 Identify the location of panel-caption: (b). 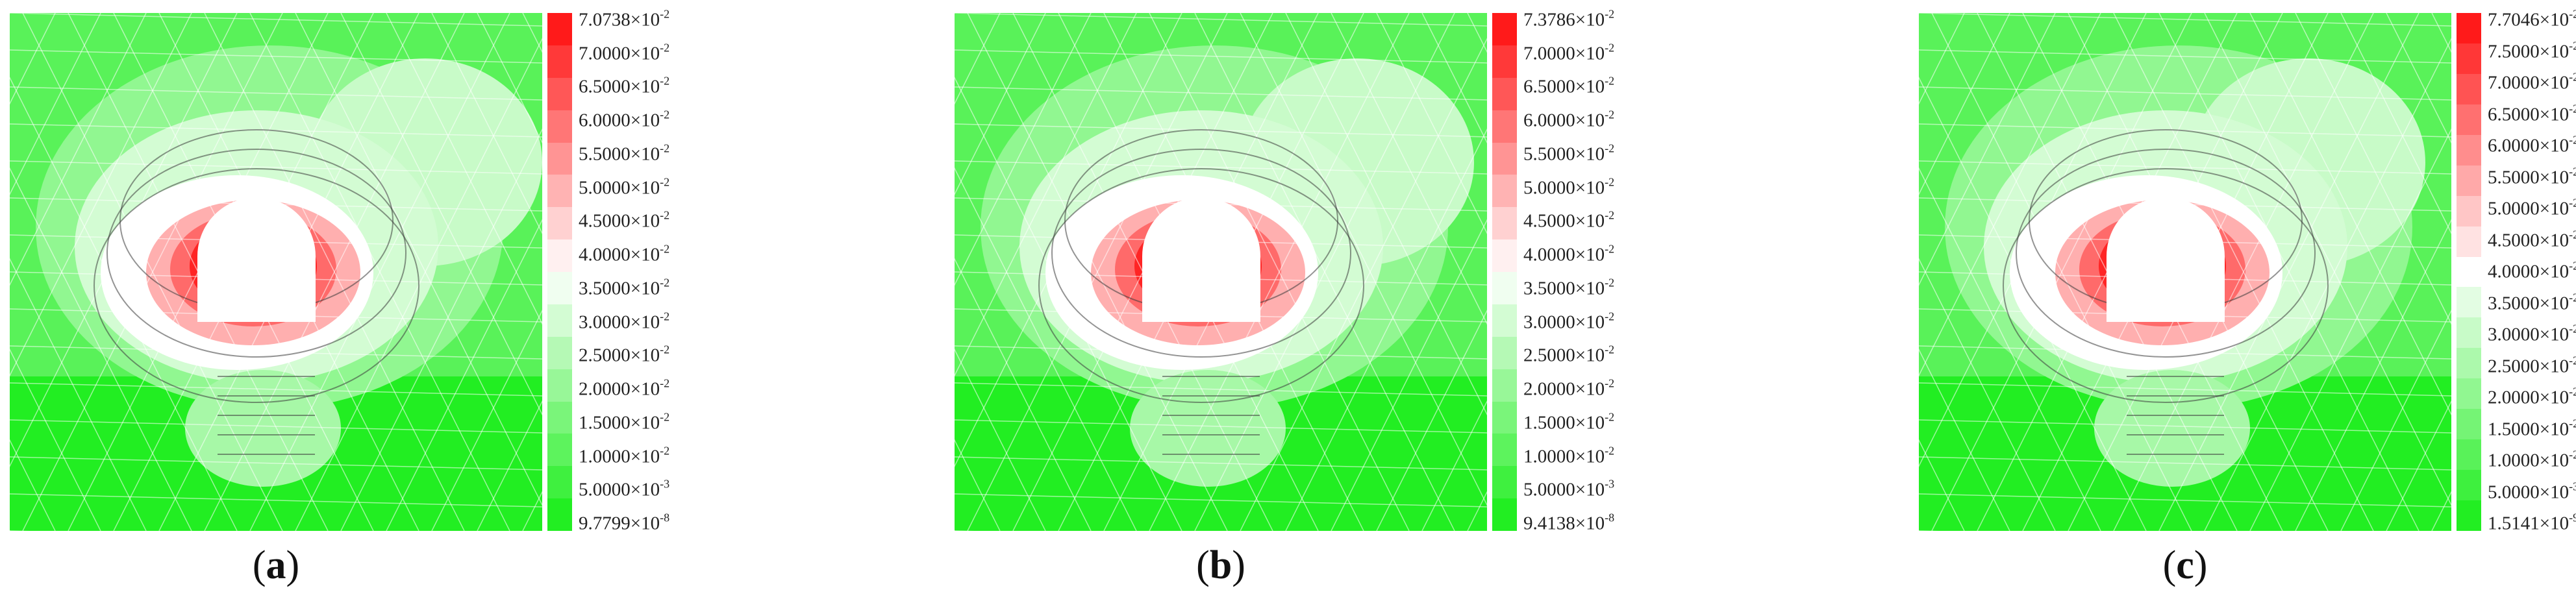
(1220, 565).